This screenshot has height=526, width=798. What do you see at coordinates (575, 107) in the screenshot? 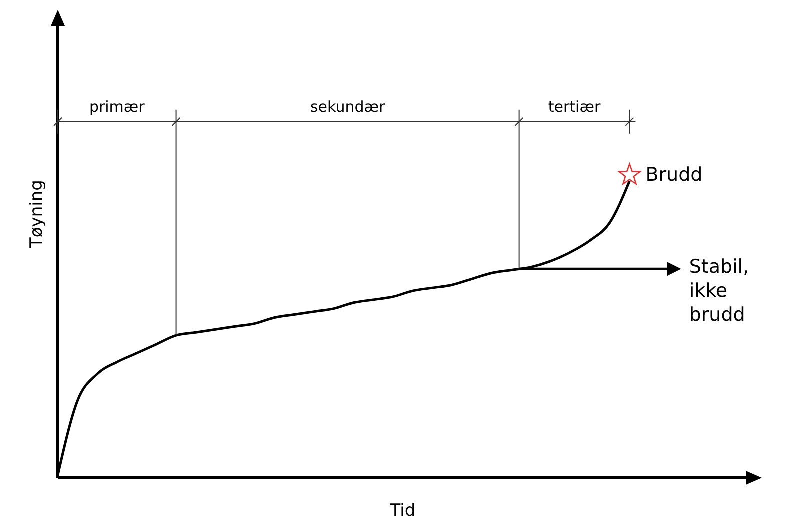
I see `text: tertiær` at bounding box center [575, 107].